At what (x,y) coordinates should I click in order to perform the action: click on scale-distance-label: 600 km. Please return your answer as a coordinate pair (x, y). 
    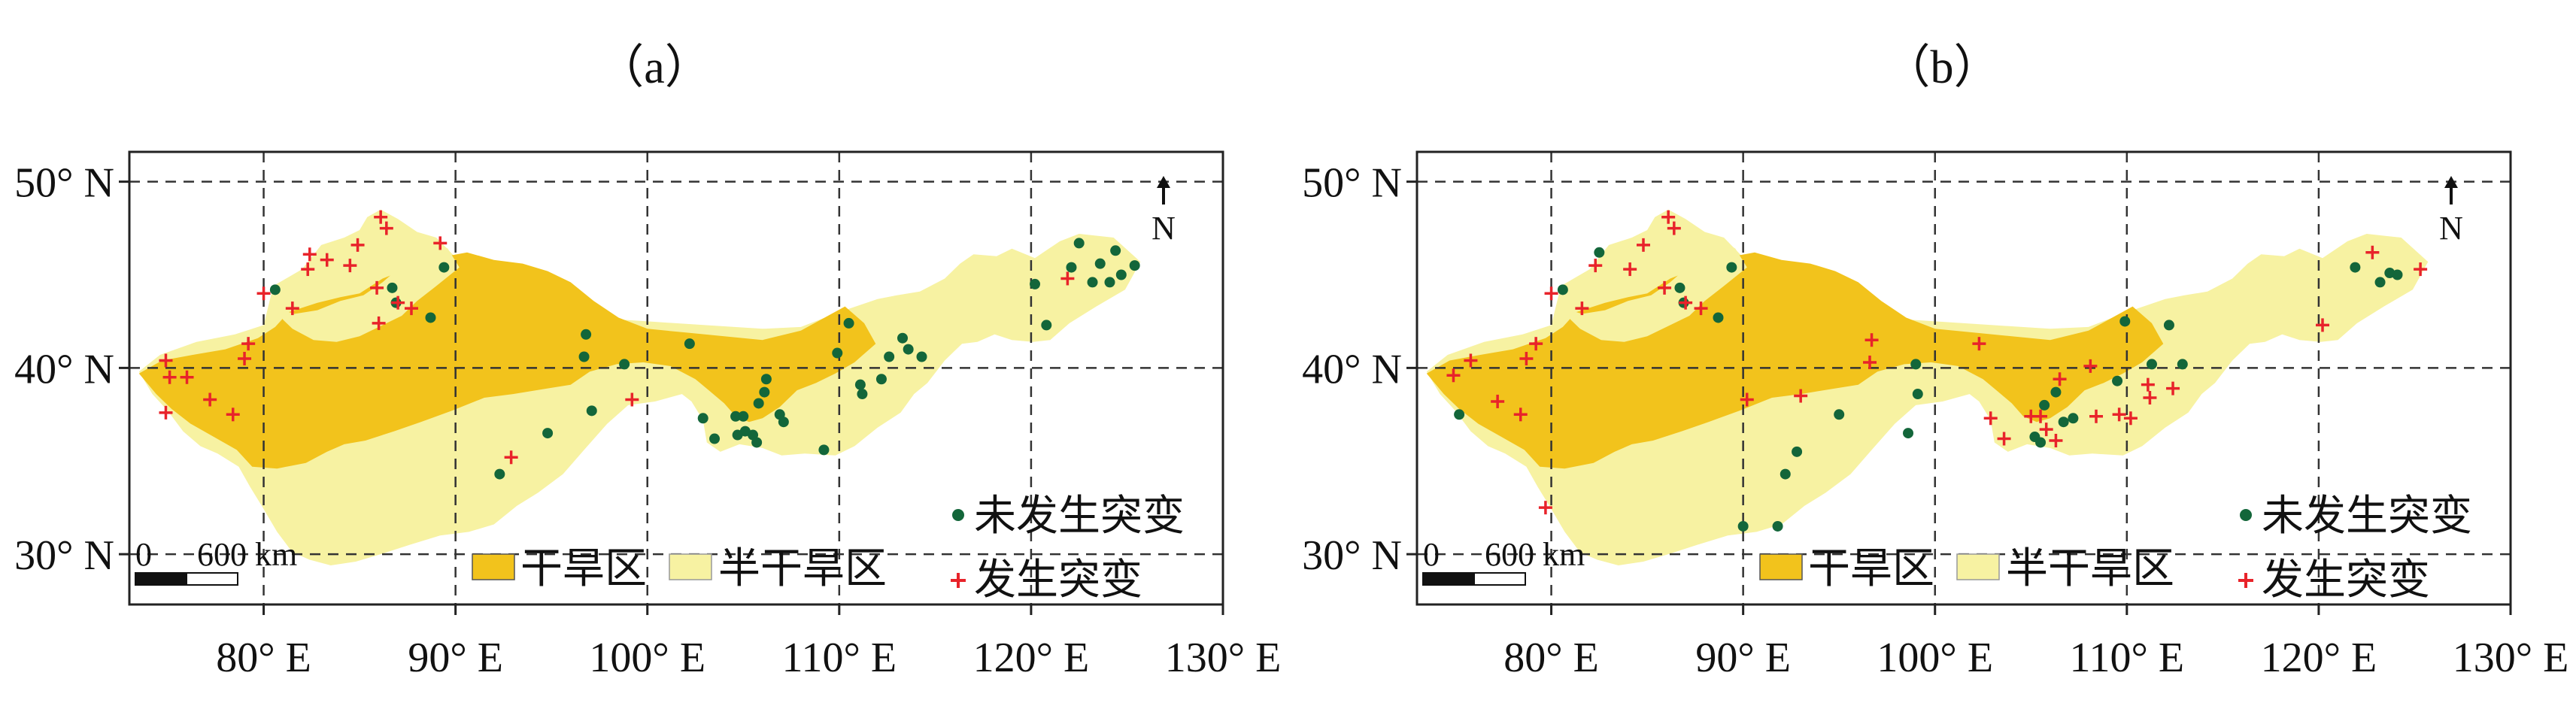
    Looking at the image, I should click on (247, 554).